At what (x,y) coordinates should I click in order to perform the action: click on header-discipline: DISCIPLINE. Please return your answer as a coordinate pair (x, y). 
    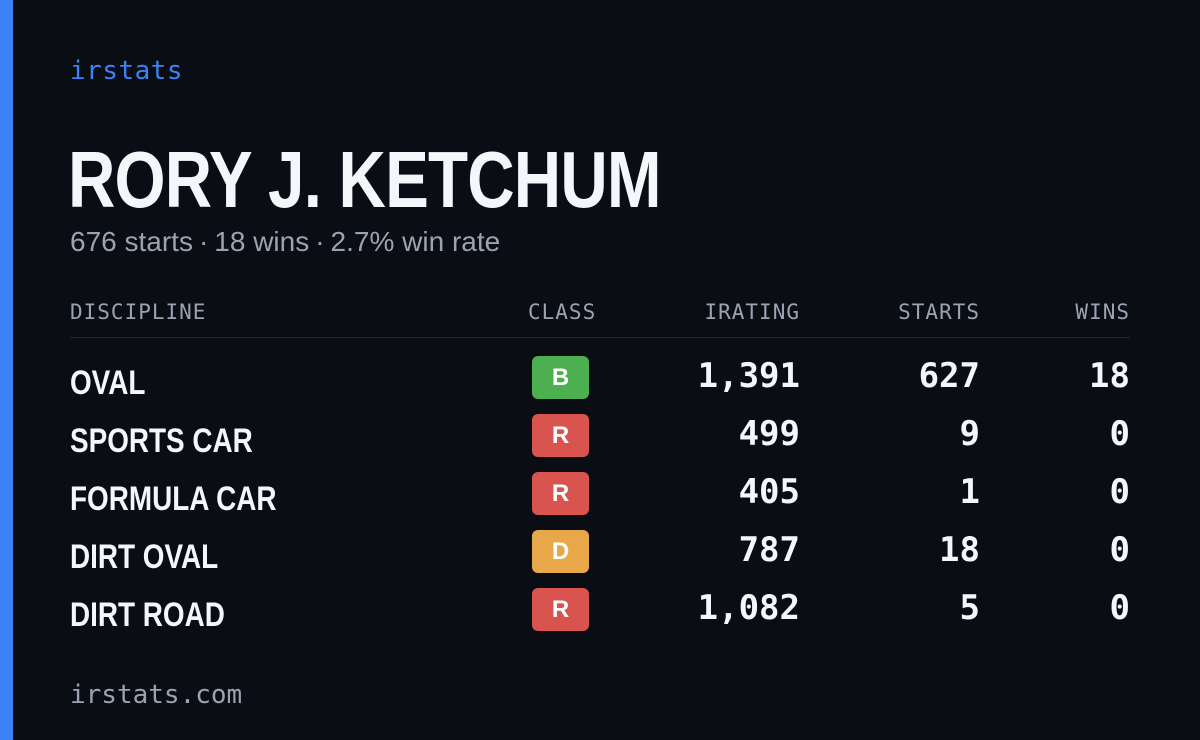
    Looking at the image, I should click on (138, 312).